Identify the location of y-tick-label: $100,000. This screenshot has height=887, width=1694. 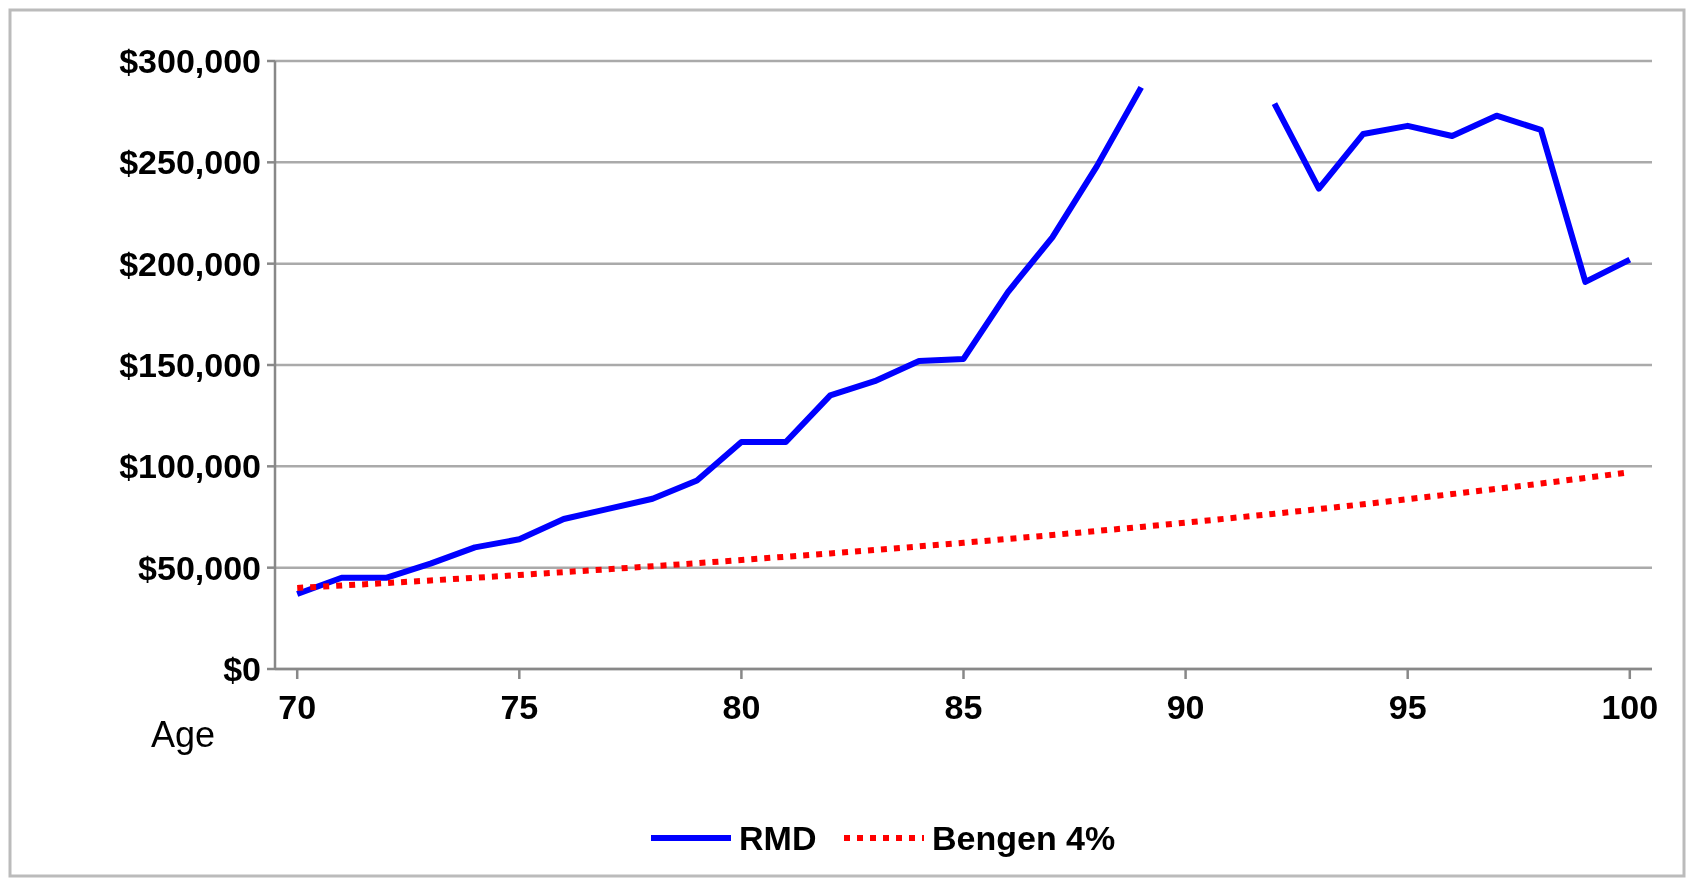
(190, 466).